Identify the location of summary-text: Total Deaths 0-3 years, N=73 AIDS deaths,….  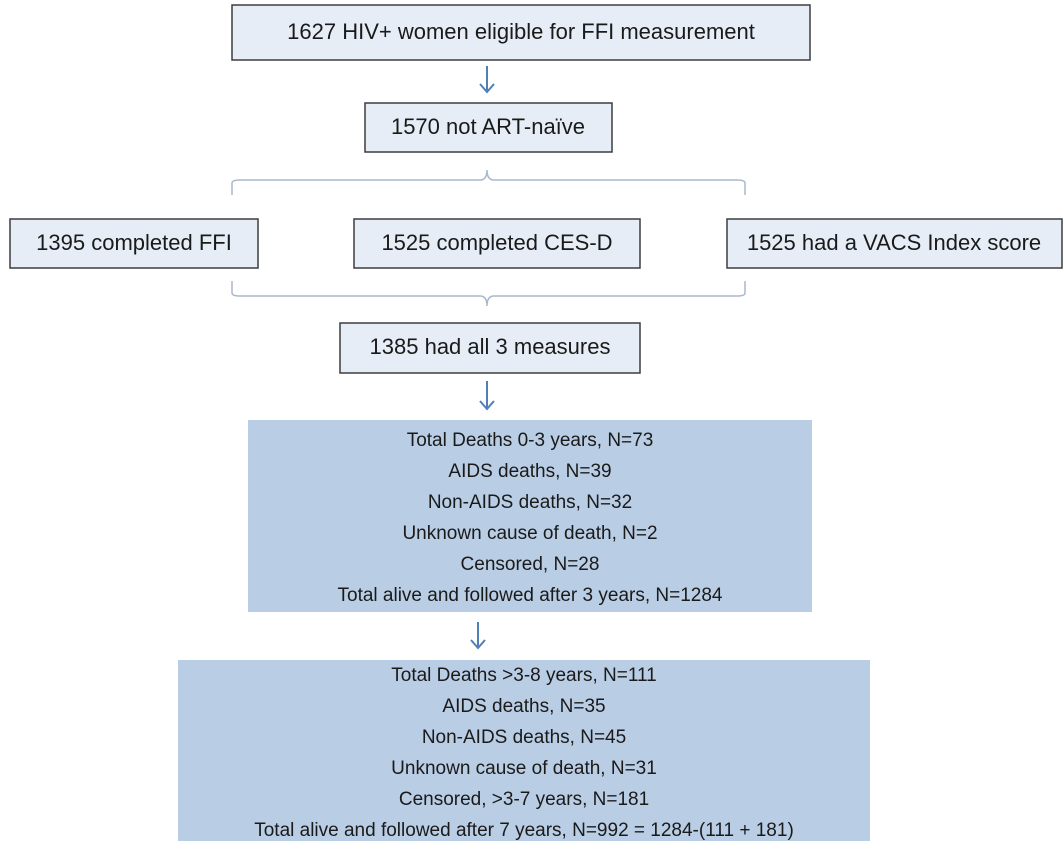
(530, 518).